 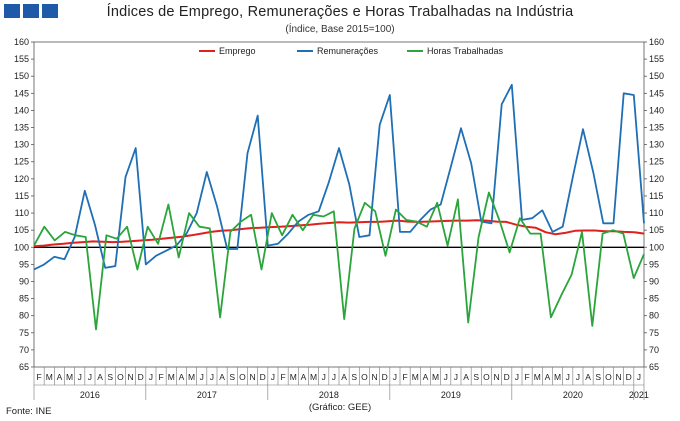 What do you see at coordinates (656, 162) in the screenshot?
I see `y-tick-label-right: 125` at bounding box center [656, 162].